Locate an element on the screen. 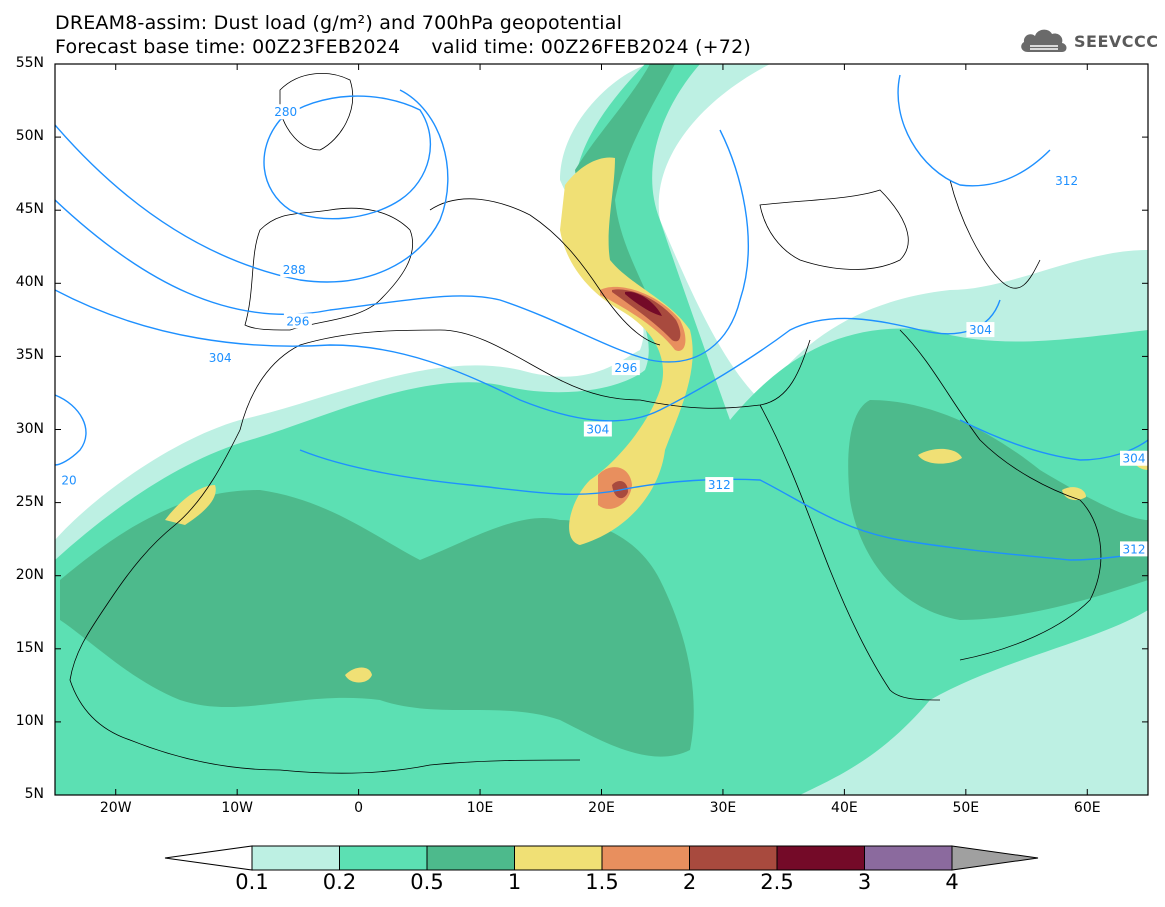 The height and width of the screenshot is (907, 1165). lat-tick-label: 40N is located at coordinates (29, 282).